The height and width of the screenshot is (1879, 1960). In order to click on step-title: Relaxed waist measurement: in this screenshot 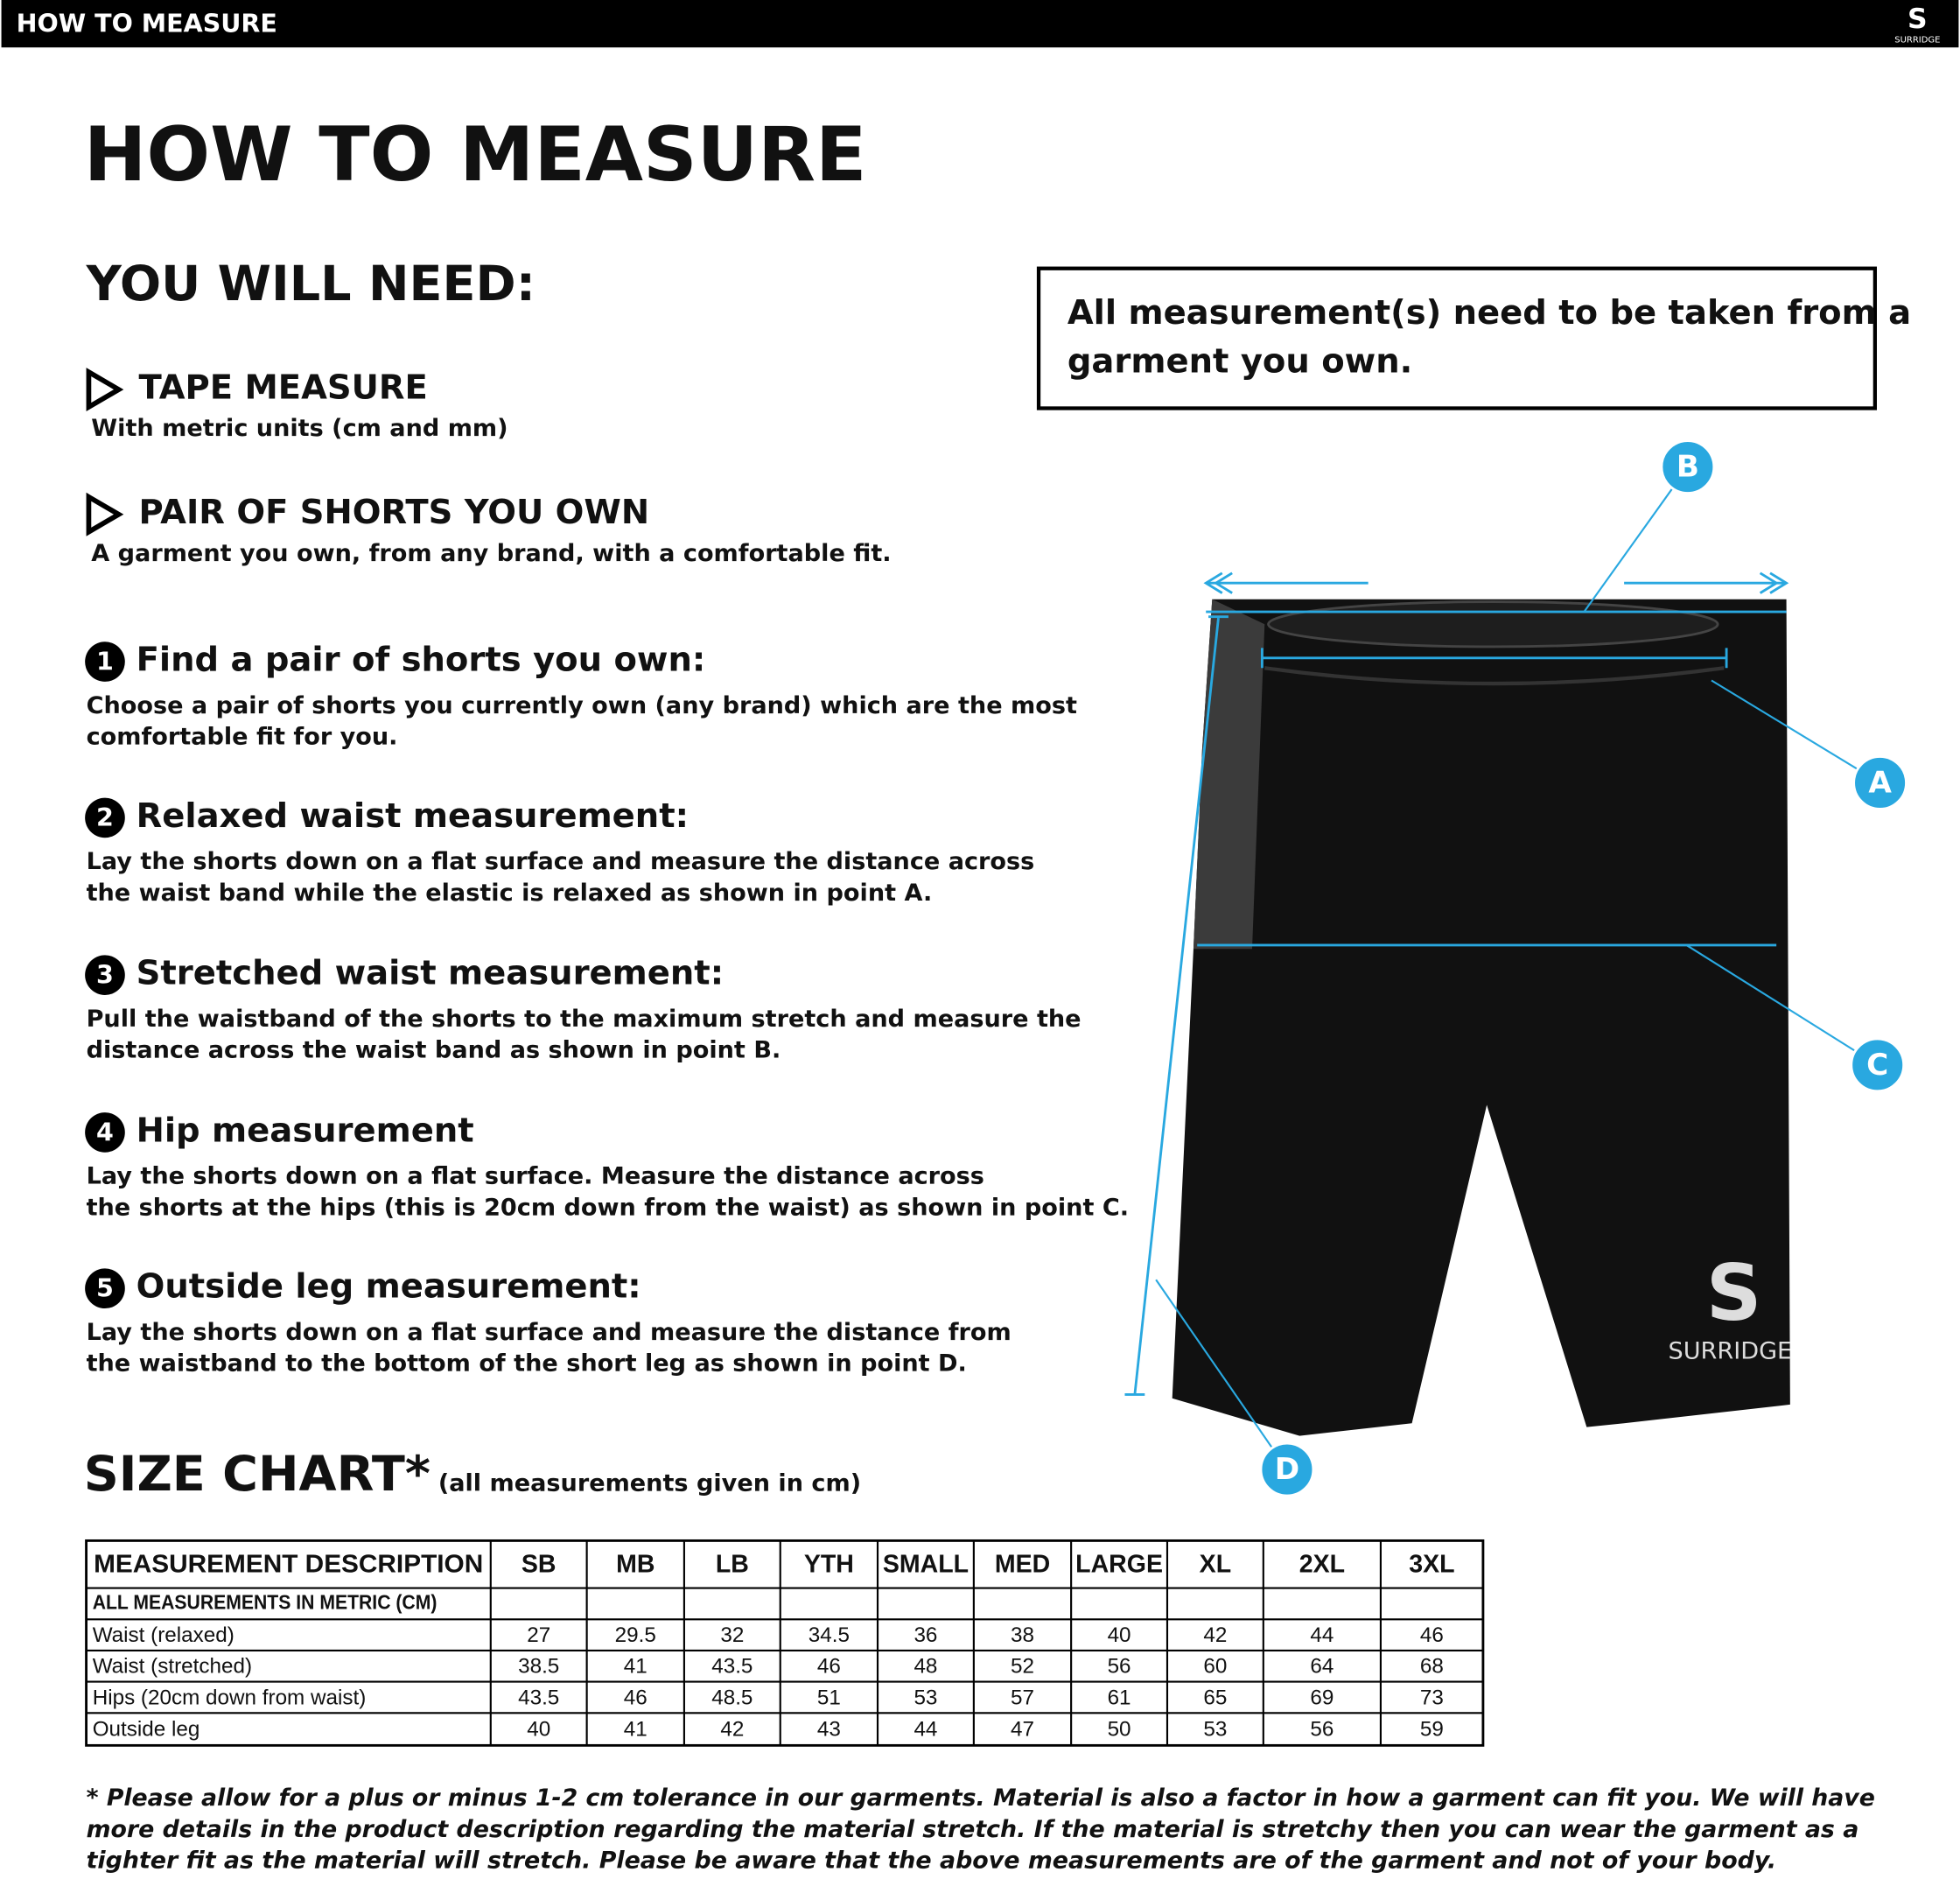, I will do `click(412, 816)`.